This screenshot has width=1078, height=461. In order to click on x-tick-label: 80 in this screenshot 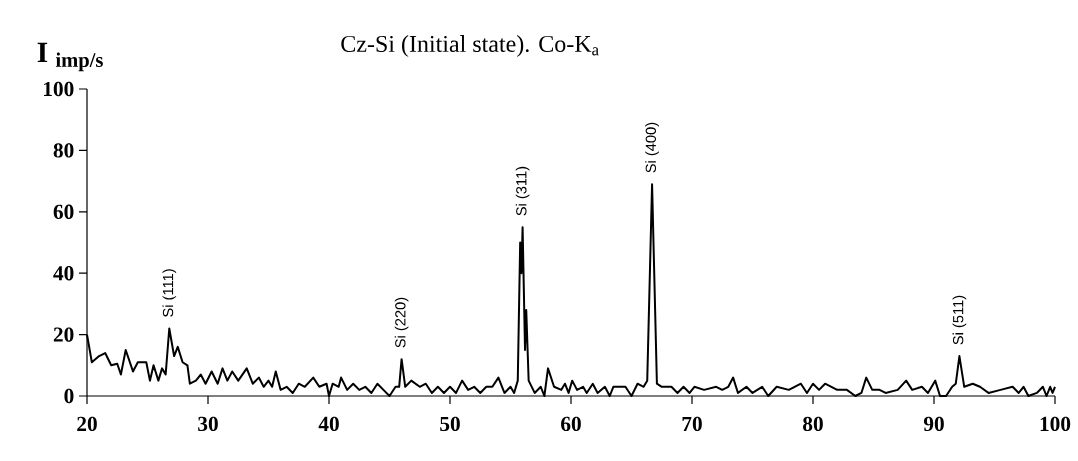, I will do `click(813, 424)`.